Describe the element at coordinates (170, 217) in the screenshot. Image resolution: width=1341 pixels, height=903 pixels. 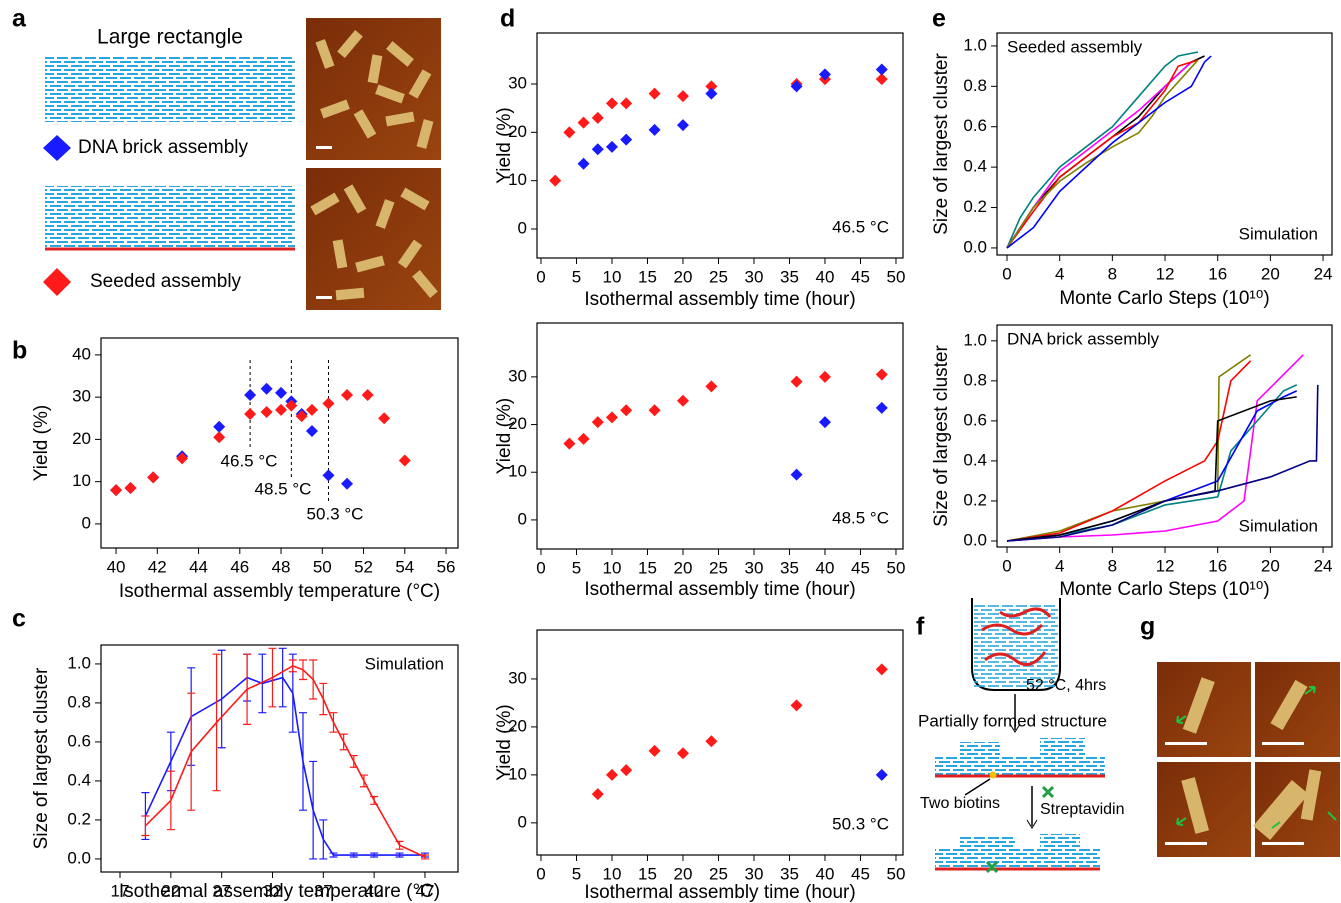
I see `brick-structure` at that location.